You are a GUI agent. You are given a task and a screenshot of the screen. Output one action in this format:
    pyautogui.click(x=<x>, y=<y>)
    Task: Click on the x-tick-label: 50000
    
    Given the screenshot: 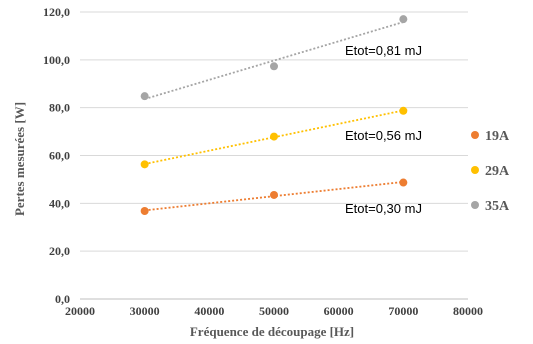 What is the action you would take?
    pyautogui.click(x=274, y=311)
    